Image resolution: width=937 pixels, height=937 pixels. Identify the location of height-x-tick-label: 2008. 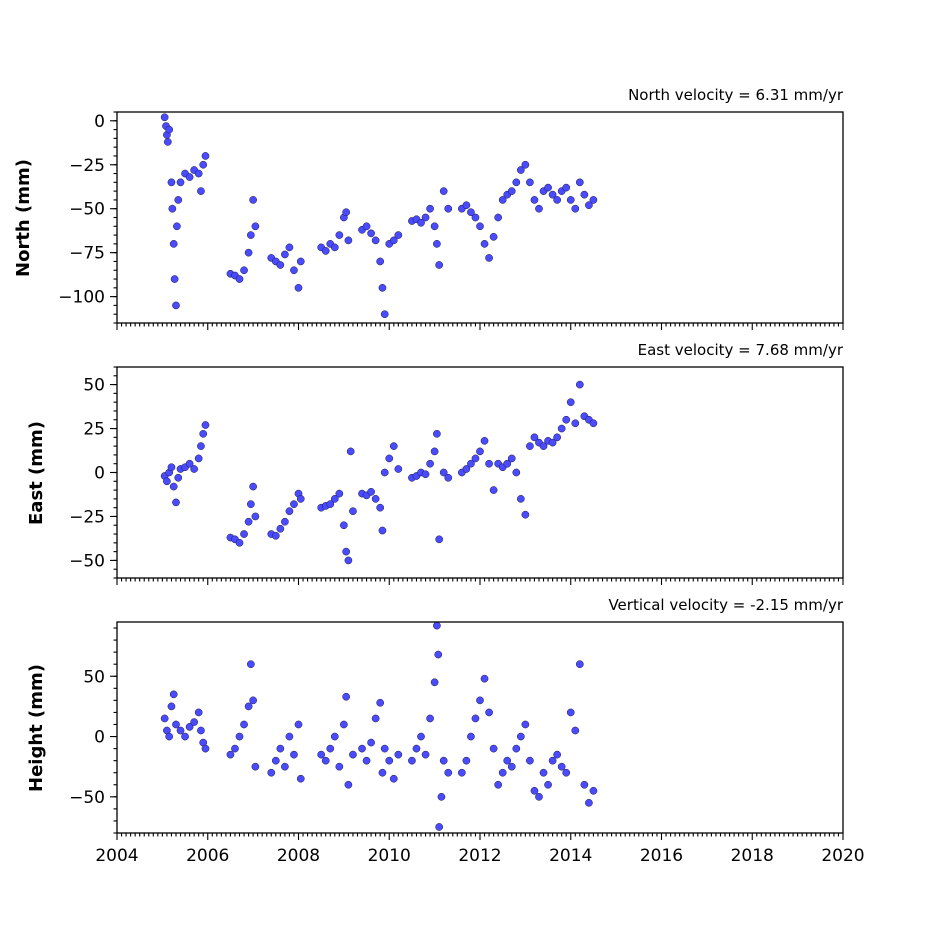
(298, 856).